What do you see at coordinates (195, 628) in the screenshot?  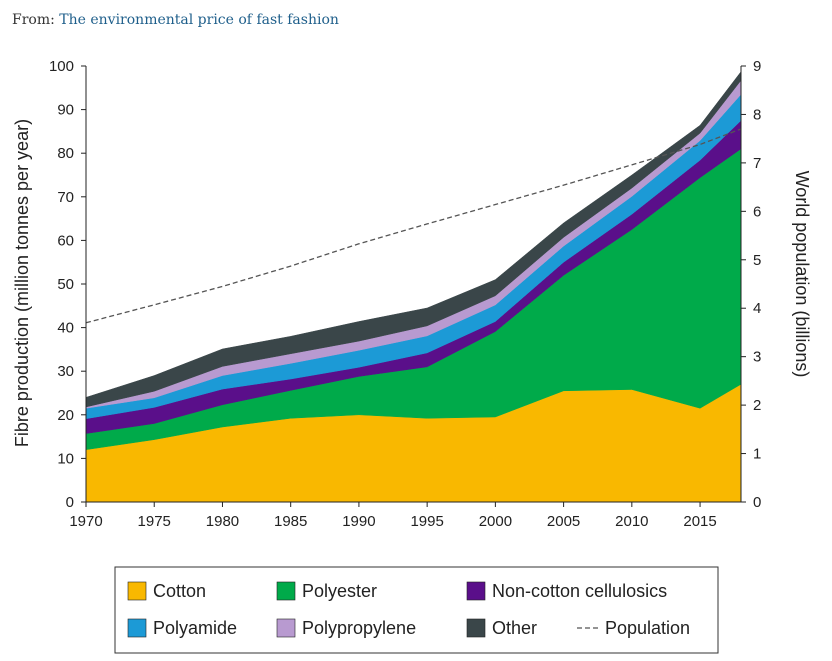 I see `legend-label-polyamide: Polyamide` at bounding box center [195, 628].